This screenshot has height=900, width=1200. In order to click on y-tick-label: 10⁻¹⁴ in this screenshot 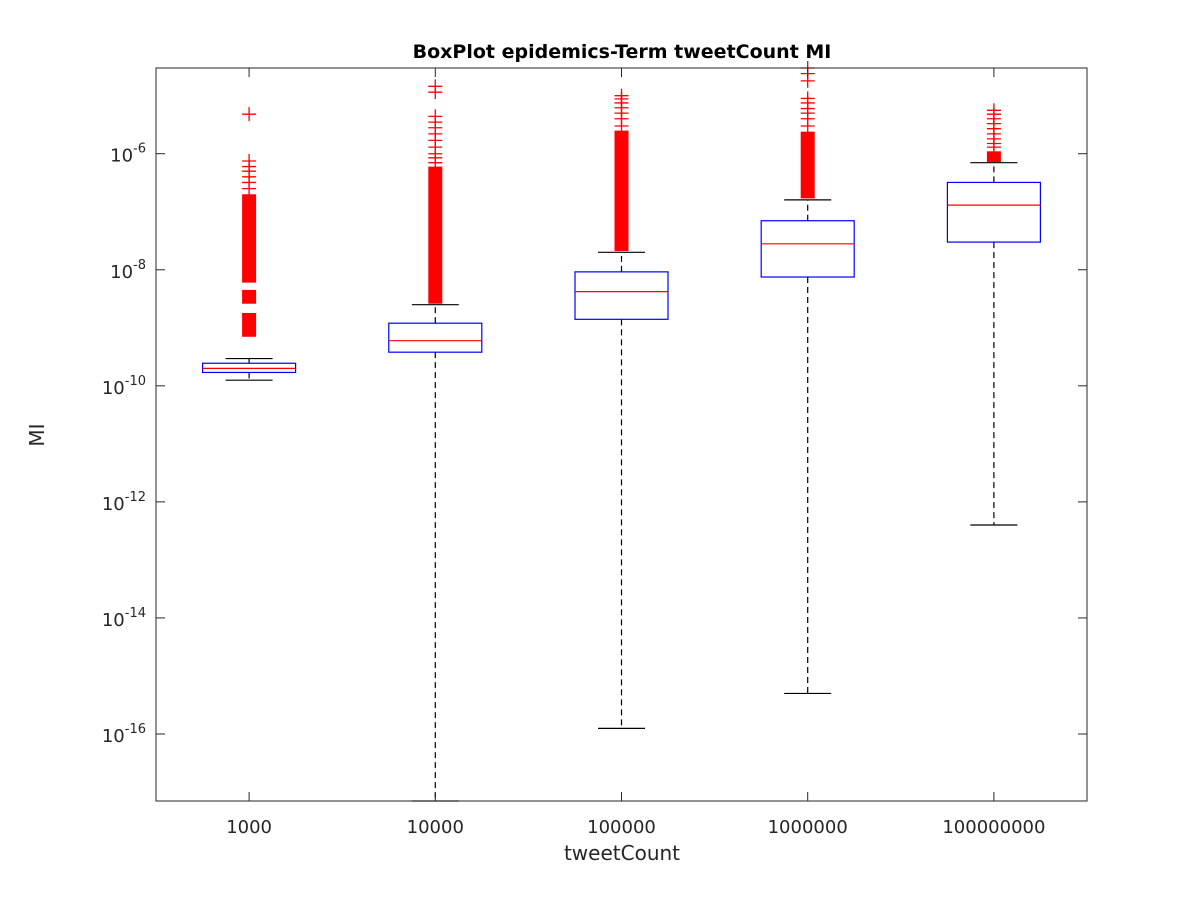, I will do `click(124, 618)`.